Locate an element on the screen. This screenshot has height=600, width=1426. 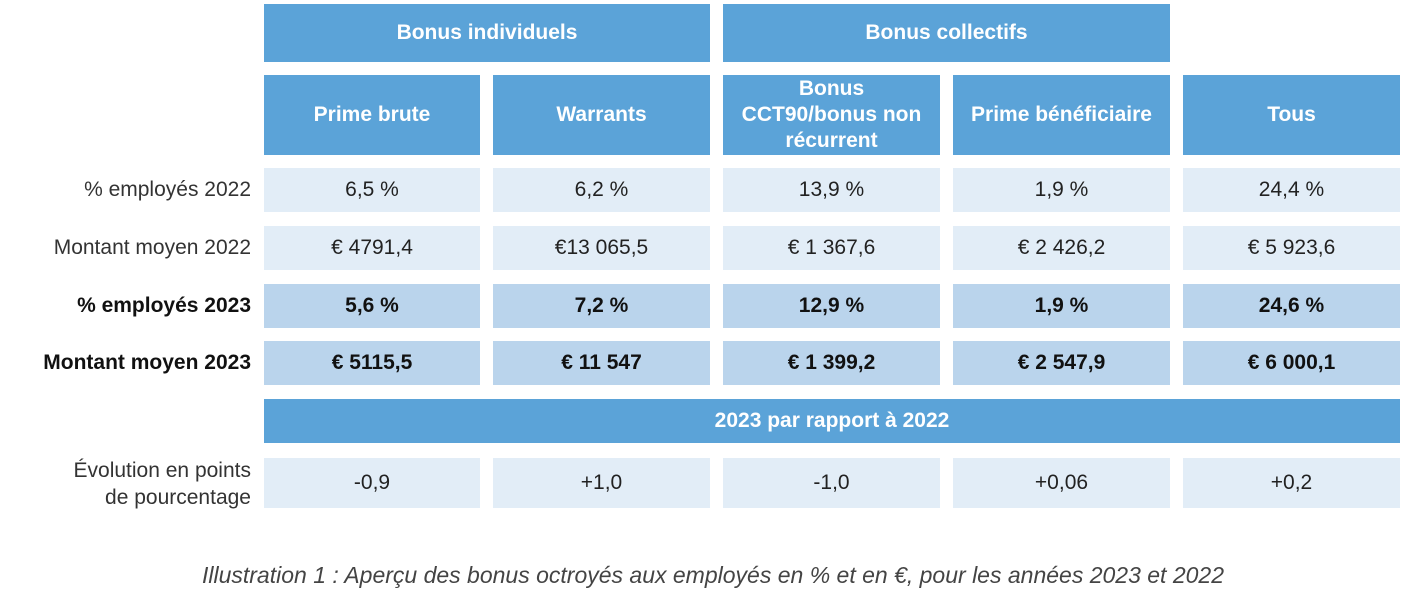
comparison-header: 2023 par rapport à 2022 is located at coordinates (832, 421).